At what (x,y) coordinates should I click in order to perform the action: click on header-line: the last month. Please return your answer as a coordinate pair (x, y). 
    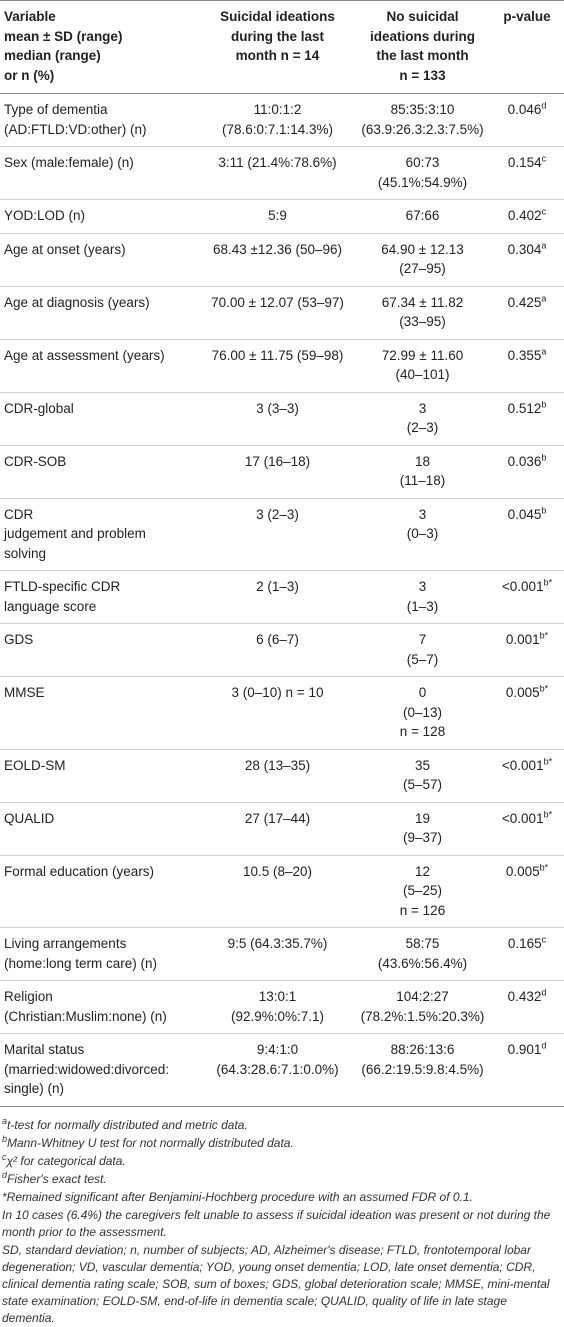
    Looking at the image, I should click on (422, 55).